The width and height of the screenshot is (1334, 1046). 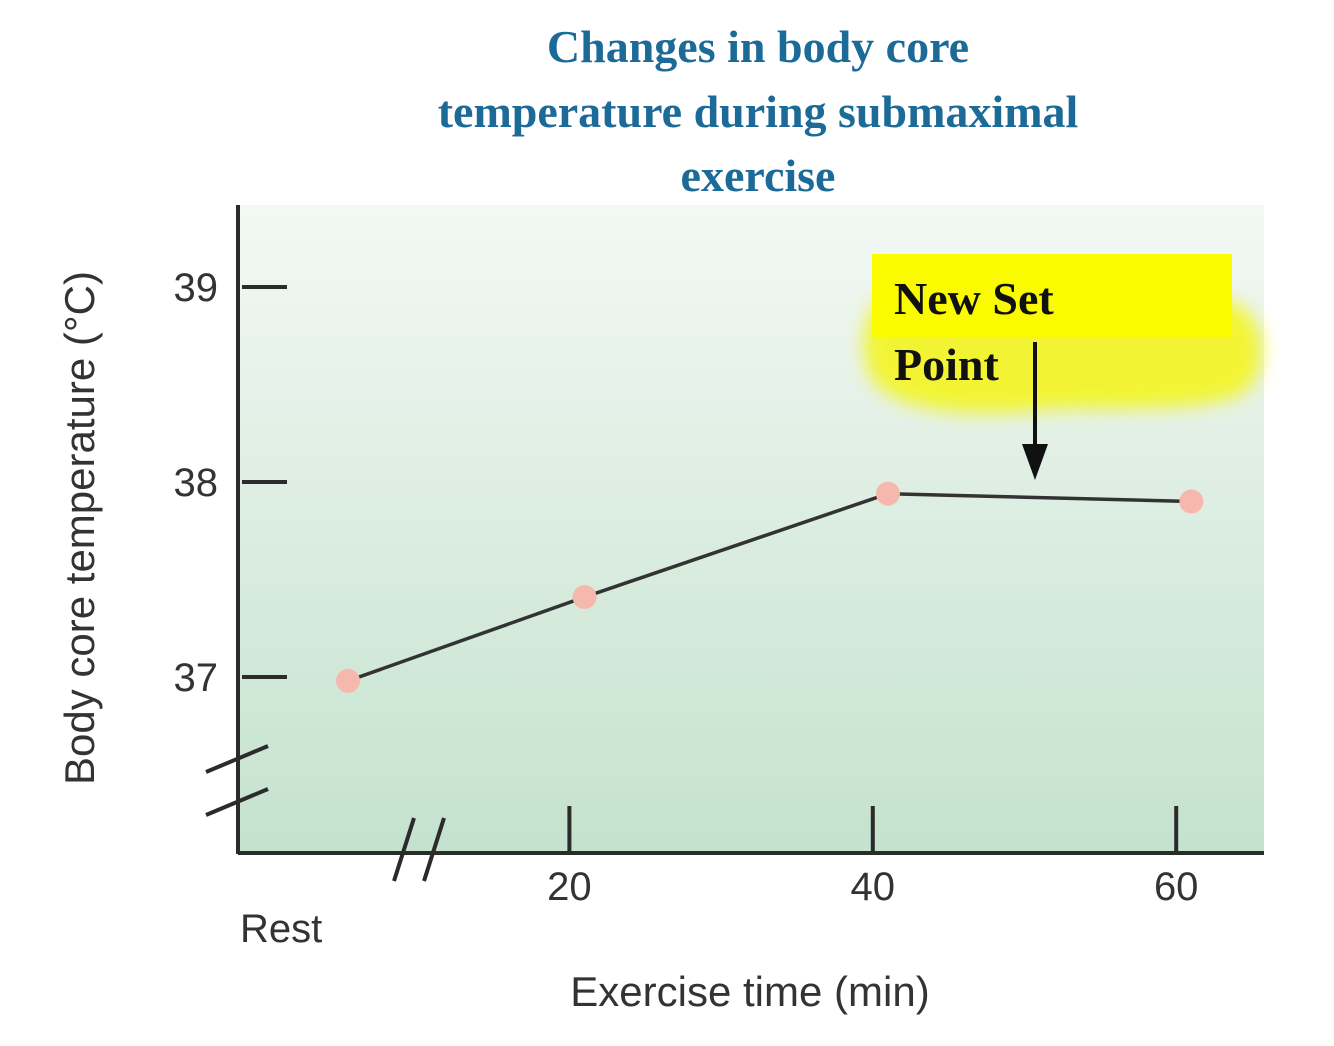 I want to click on chart-title-line-1: Changes in body core, so click(x=758, y=46).